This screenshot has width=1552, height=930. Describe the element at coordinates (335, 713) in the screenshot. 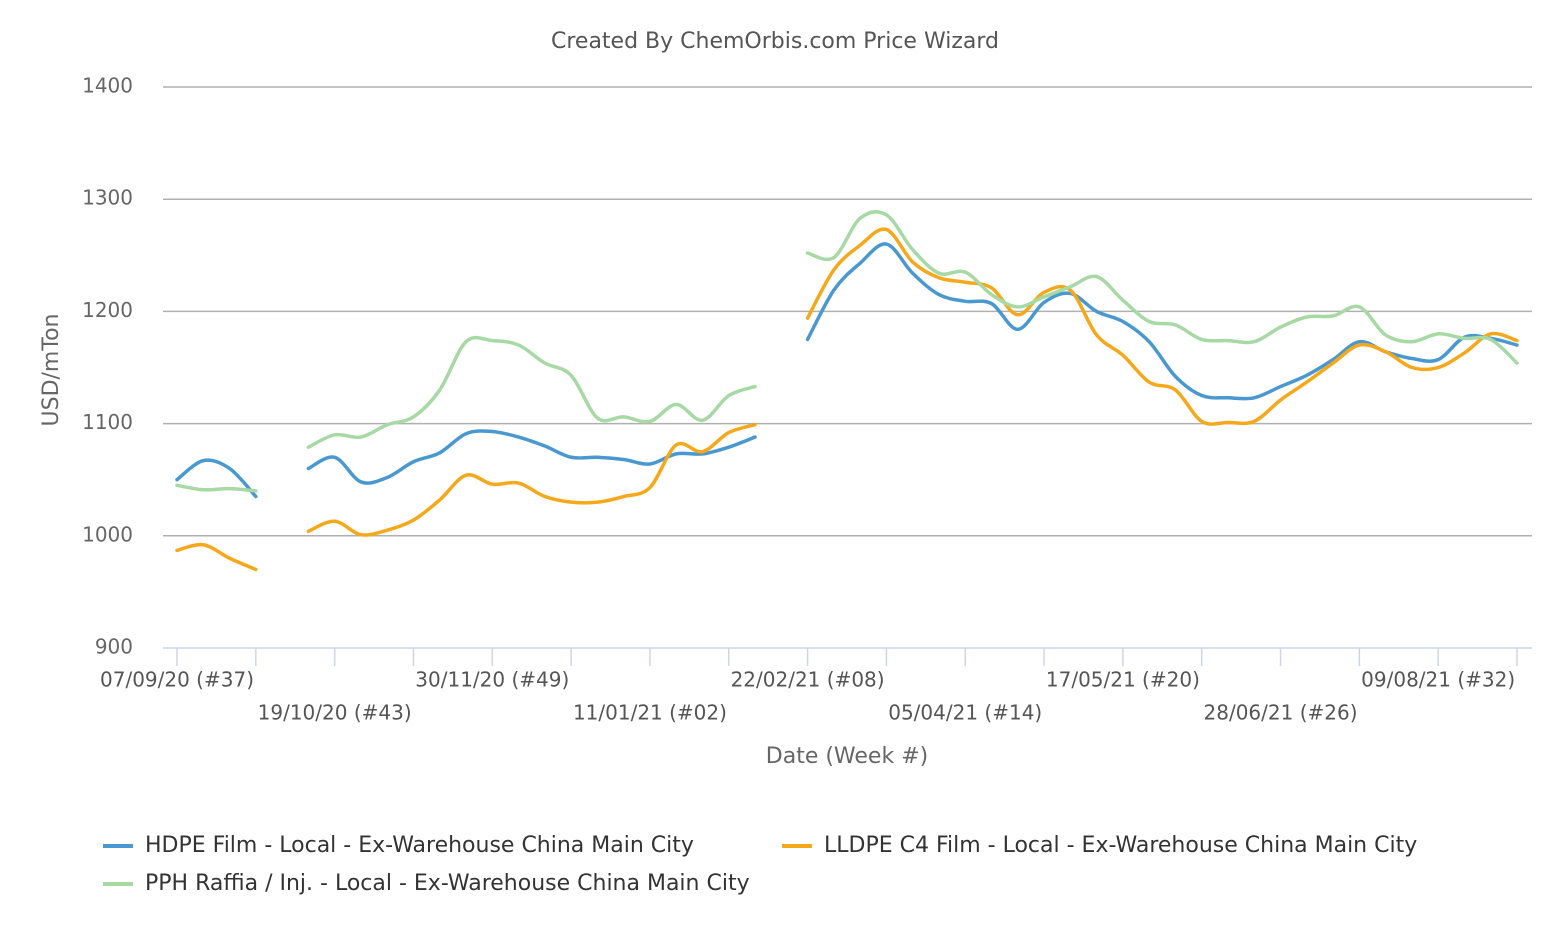

I see `x-tick-label: 19/10/20 (#43)` at that location.